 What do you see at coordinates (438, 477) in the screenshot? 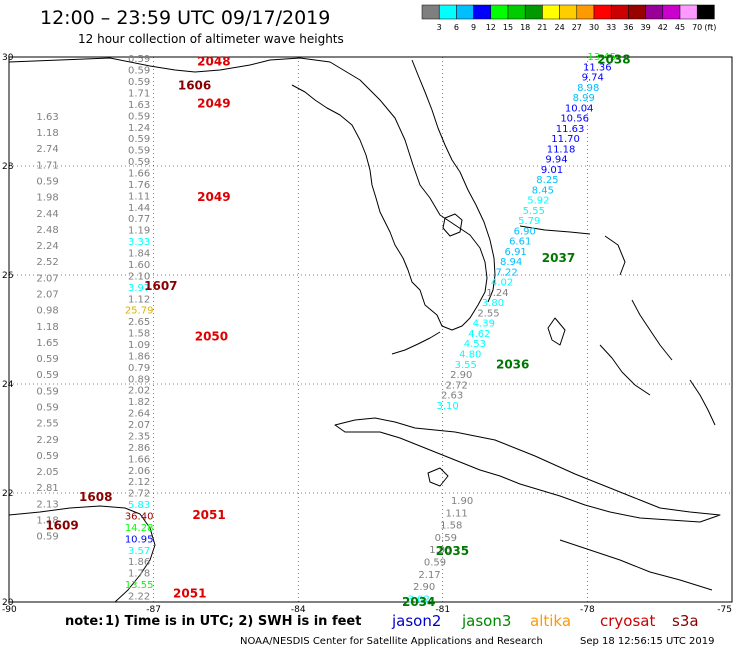
I see `isla-juventud` at bounding box center [438, 477].